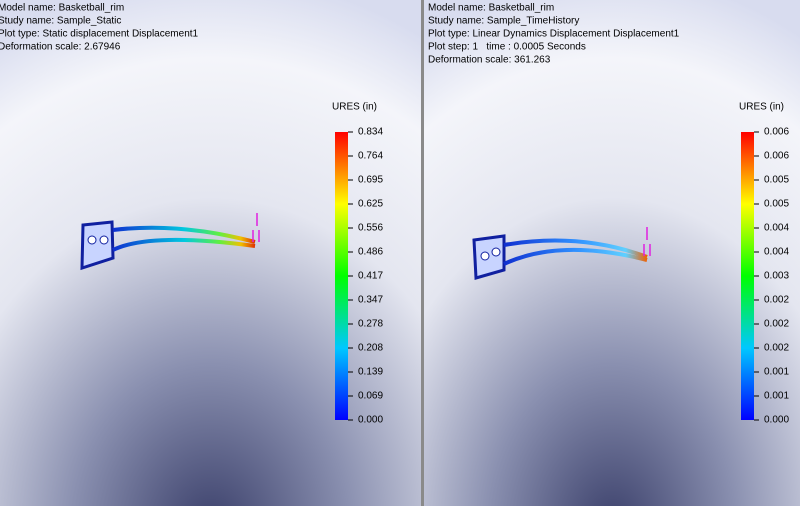 This screenshot has width=800, height=506. I want to click on model-static, so click(170, 242).